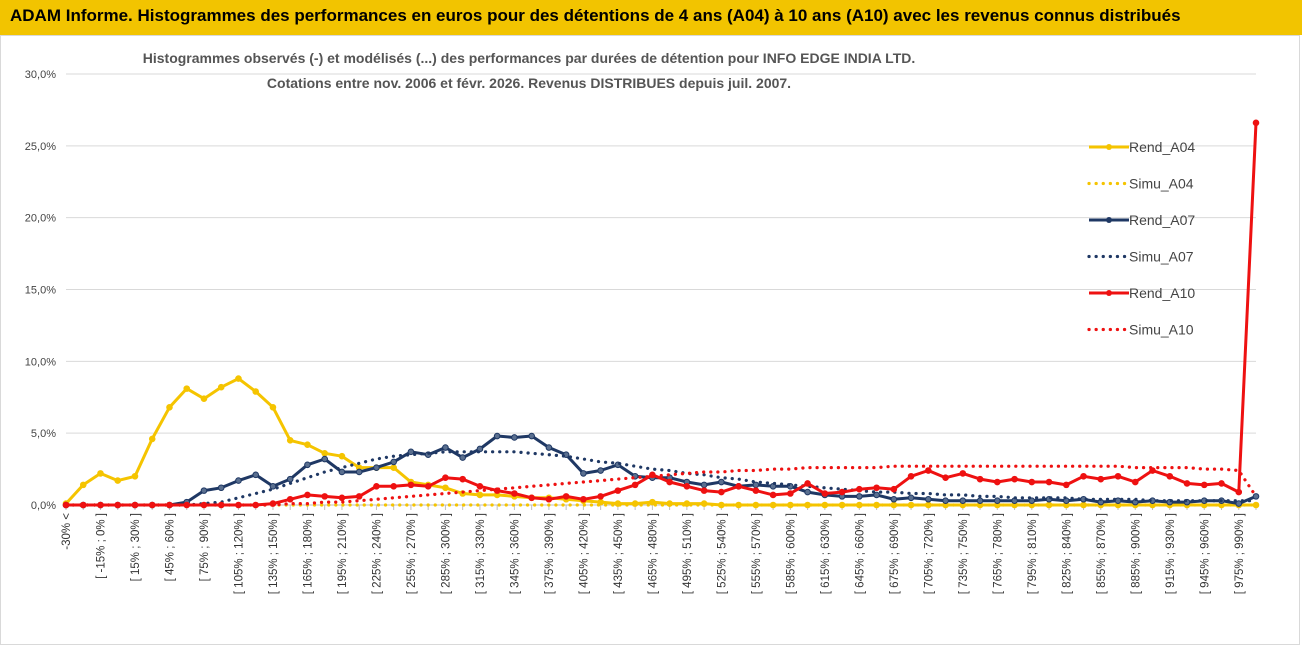  I want to click on x-tick-label: [ 705% ; 720% ], so click(929, 553).